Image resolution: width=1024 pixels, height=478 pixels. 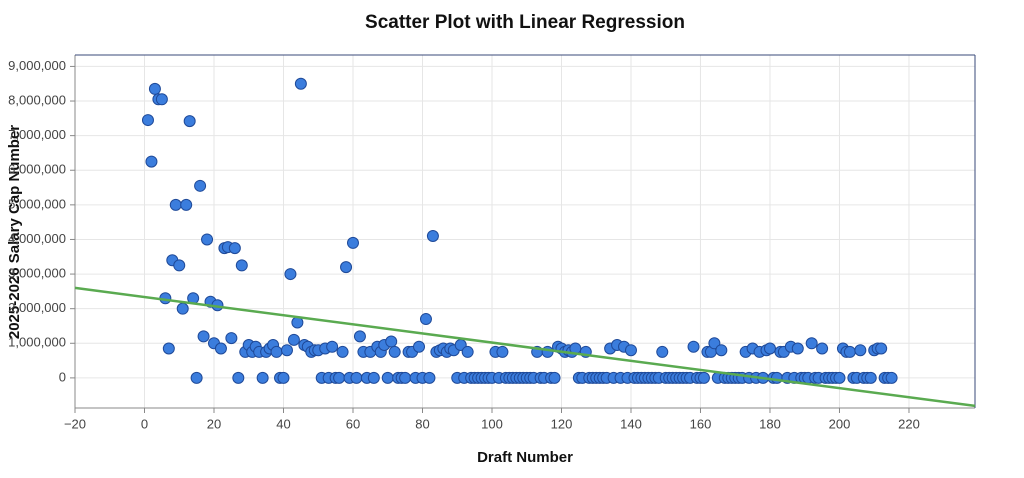 I want to click on y-tick-label: 1,000,000, so click(x=37, y=342).